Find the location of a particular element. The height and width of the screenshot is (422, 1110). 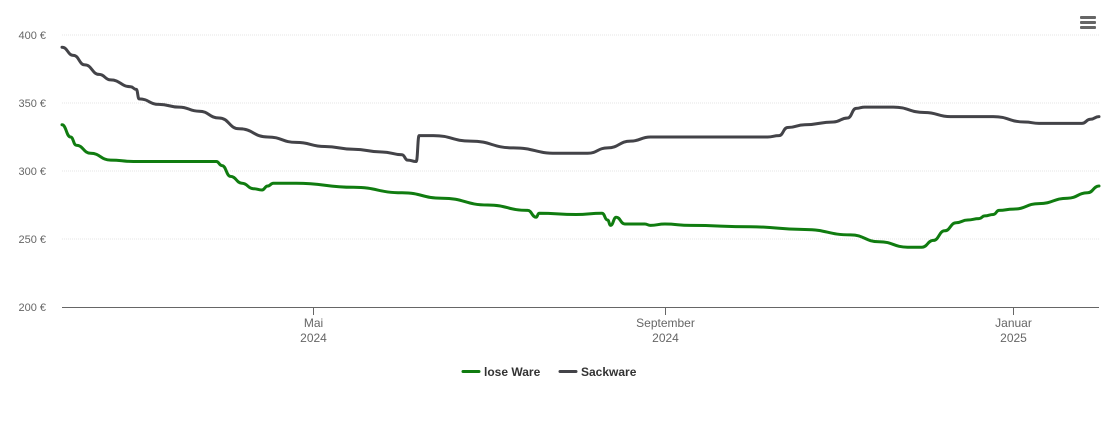

x-tick-month: September is located at coordinates (665, 323).